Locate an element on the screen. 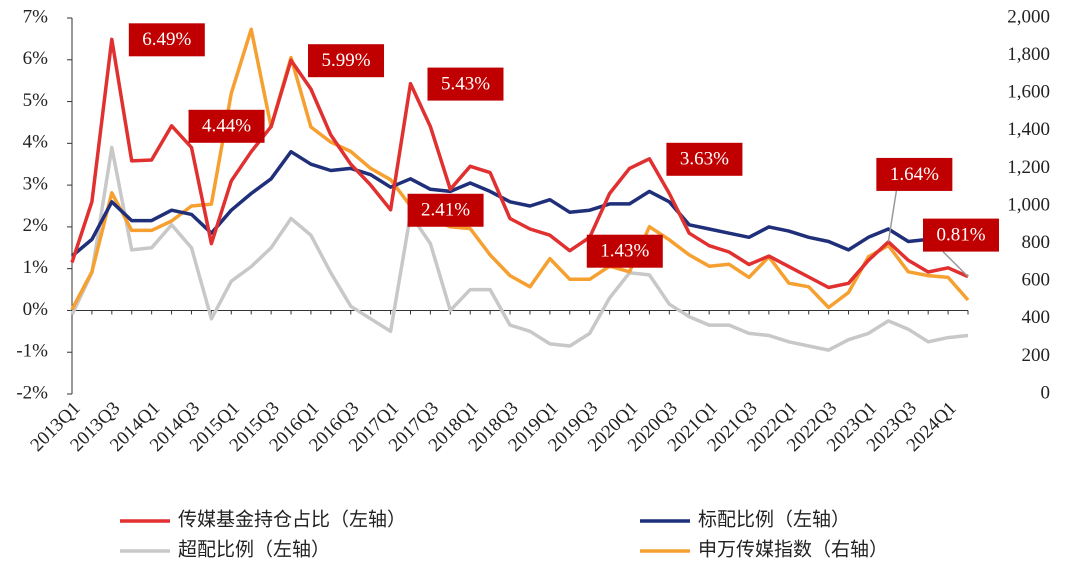  y2-tick-label: 0 is located at coordinates (1046, 392).